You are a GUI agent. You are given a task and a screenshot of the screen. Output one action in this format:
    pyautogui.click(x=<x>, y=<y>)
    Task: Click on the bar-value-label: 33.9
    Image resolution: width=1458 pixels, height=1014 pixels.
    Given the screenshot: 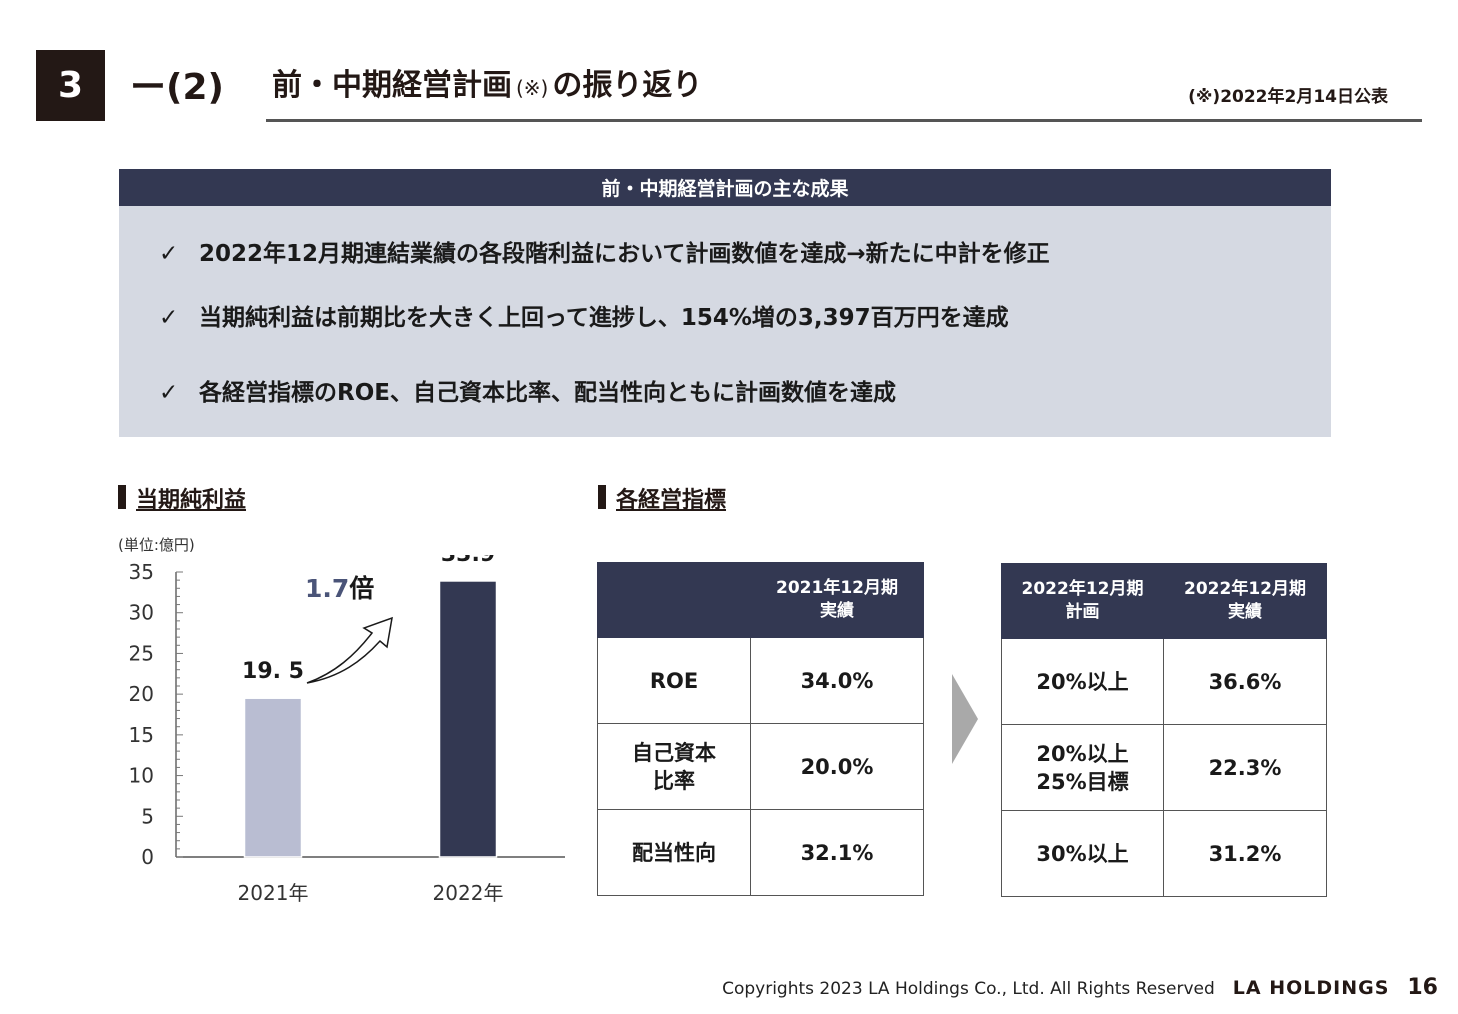 What is the action you would take?
    pyautogui.click(x=468, y=561)
    